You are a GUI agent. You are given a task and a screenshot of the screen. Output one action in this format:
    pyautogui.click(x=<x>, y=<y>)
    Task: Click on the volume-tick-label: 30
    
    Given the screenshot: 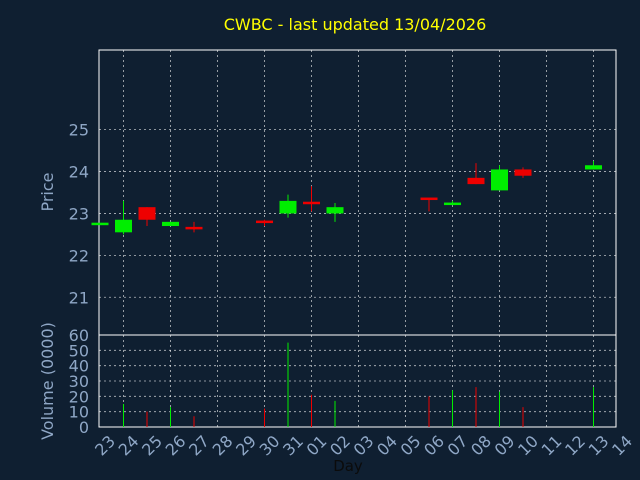 What is the action you would take?
    pyautogui.click(x=79, y=381)
    